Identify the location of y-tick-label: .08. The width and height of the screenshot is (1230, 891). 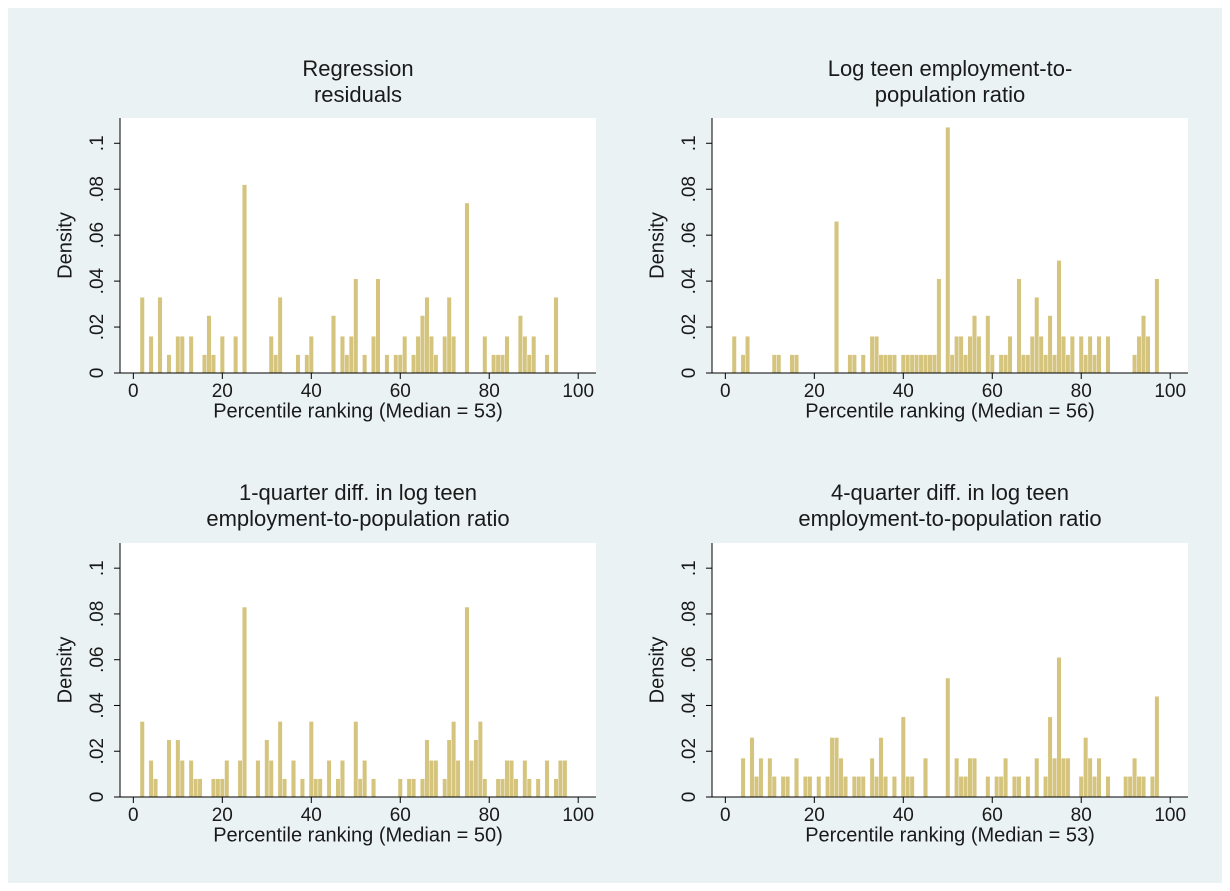
(689, 614).